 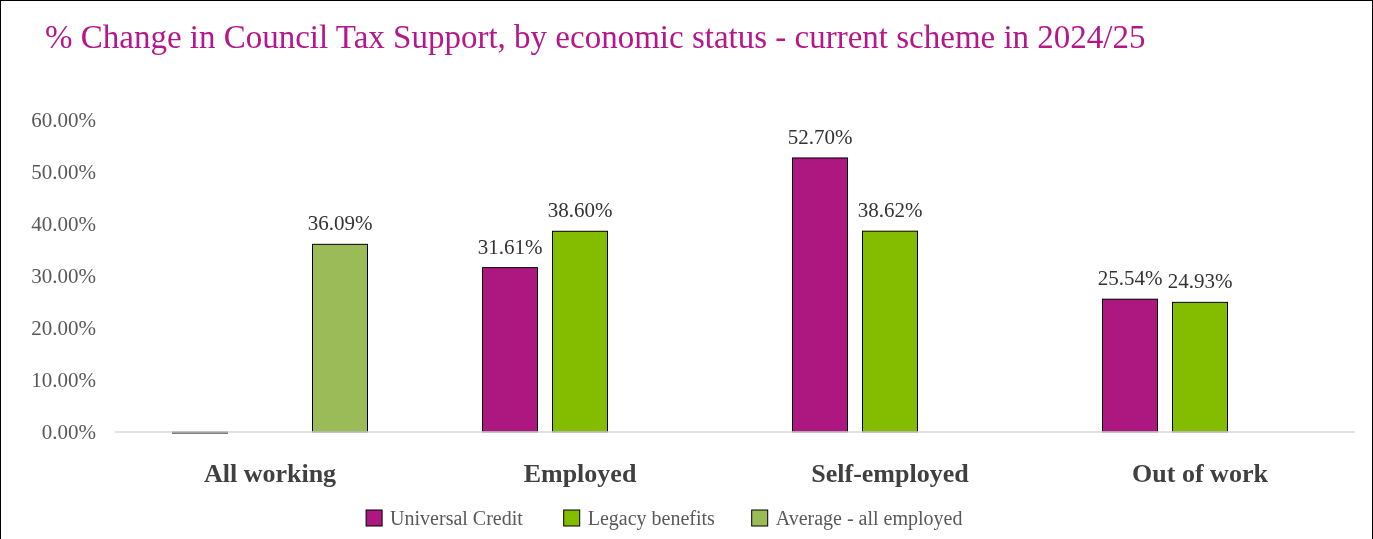 I want to click on legend-label: Average - all employed, so click(x=869, y=518).